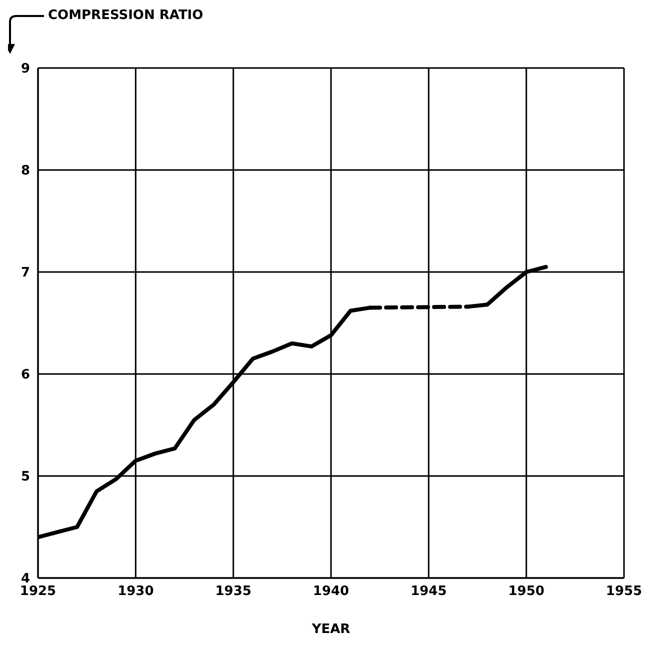 The height and width of the screenshot is (656, 657). I want to click on y-axis-title: COMPRESSION RATIO, so click(126, 15).